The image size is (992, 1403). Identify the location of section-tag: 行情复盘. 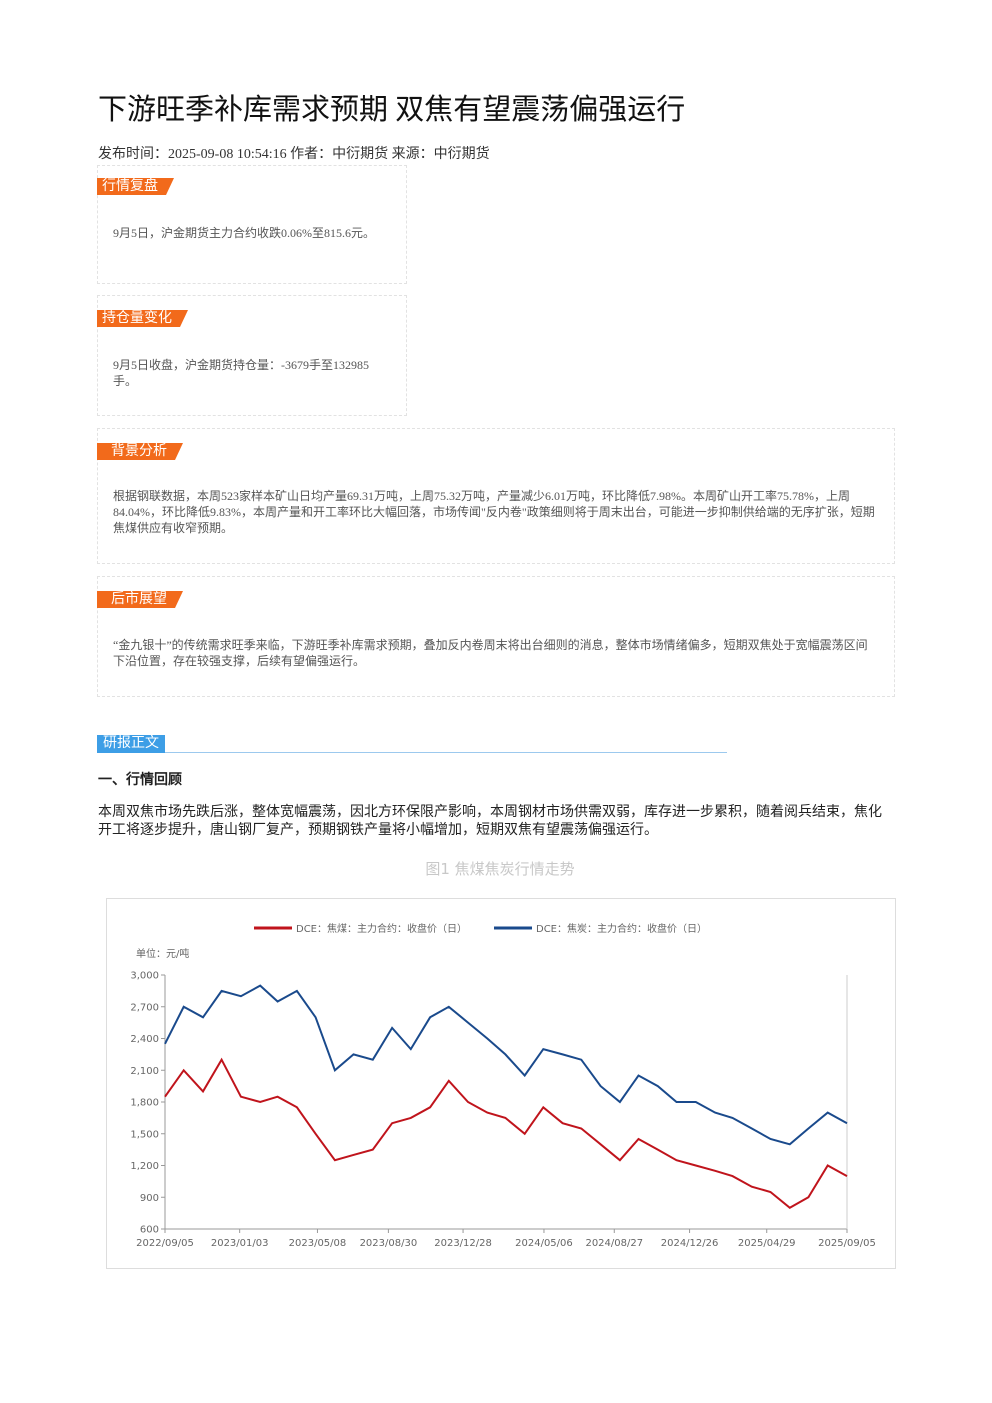
(135, 186).